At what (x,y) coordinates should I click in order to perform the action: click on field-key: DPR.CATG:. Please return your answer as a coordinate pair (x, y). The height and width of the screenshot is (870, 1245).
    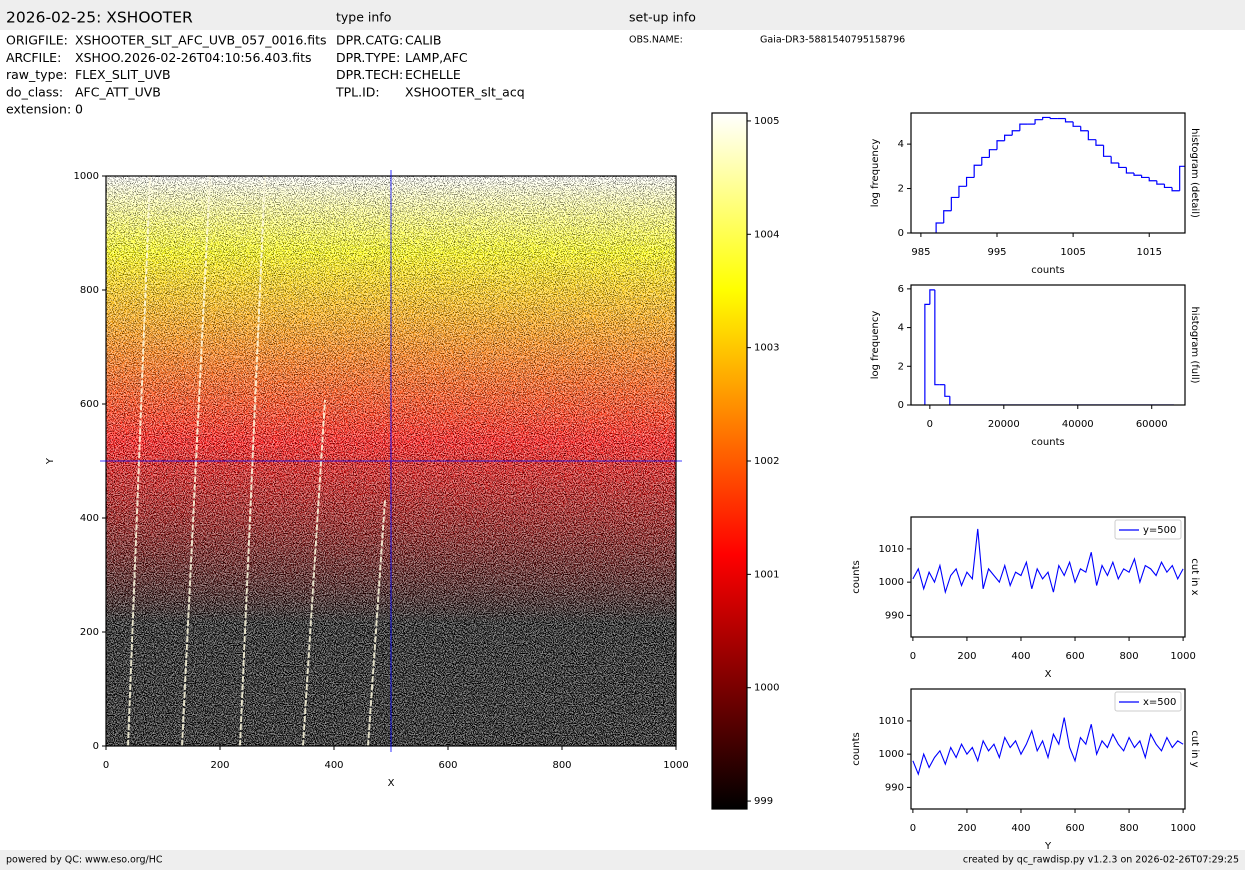
    Looking at the image, I should click on (369, 40).